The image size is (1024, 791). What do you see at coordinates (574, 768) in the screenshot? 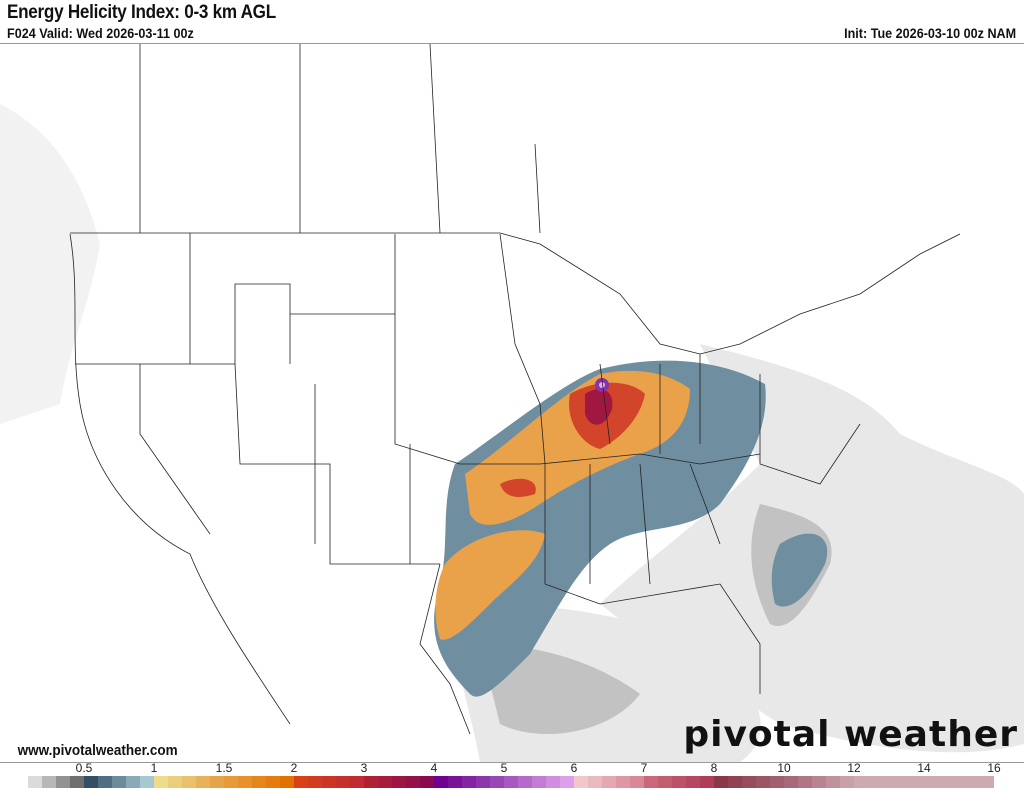
I see `colorbar-label: 6` at bounding box center [574, 768].